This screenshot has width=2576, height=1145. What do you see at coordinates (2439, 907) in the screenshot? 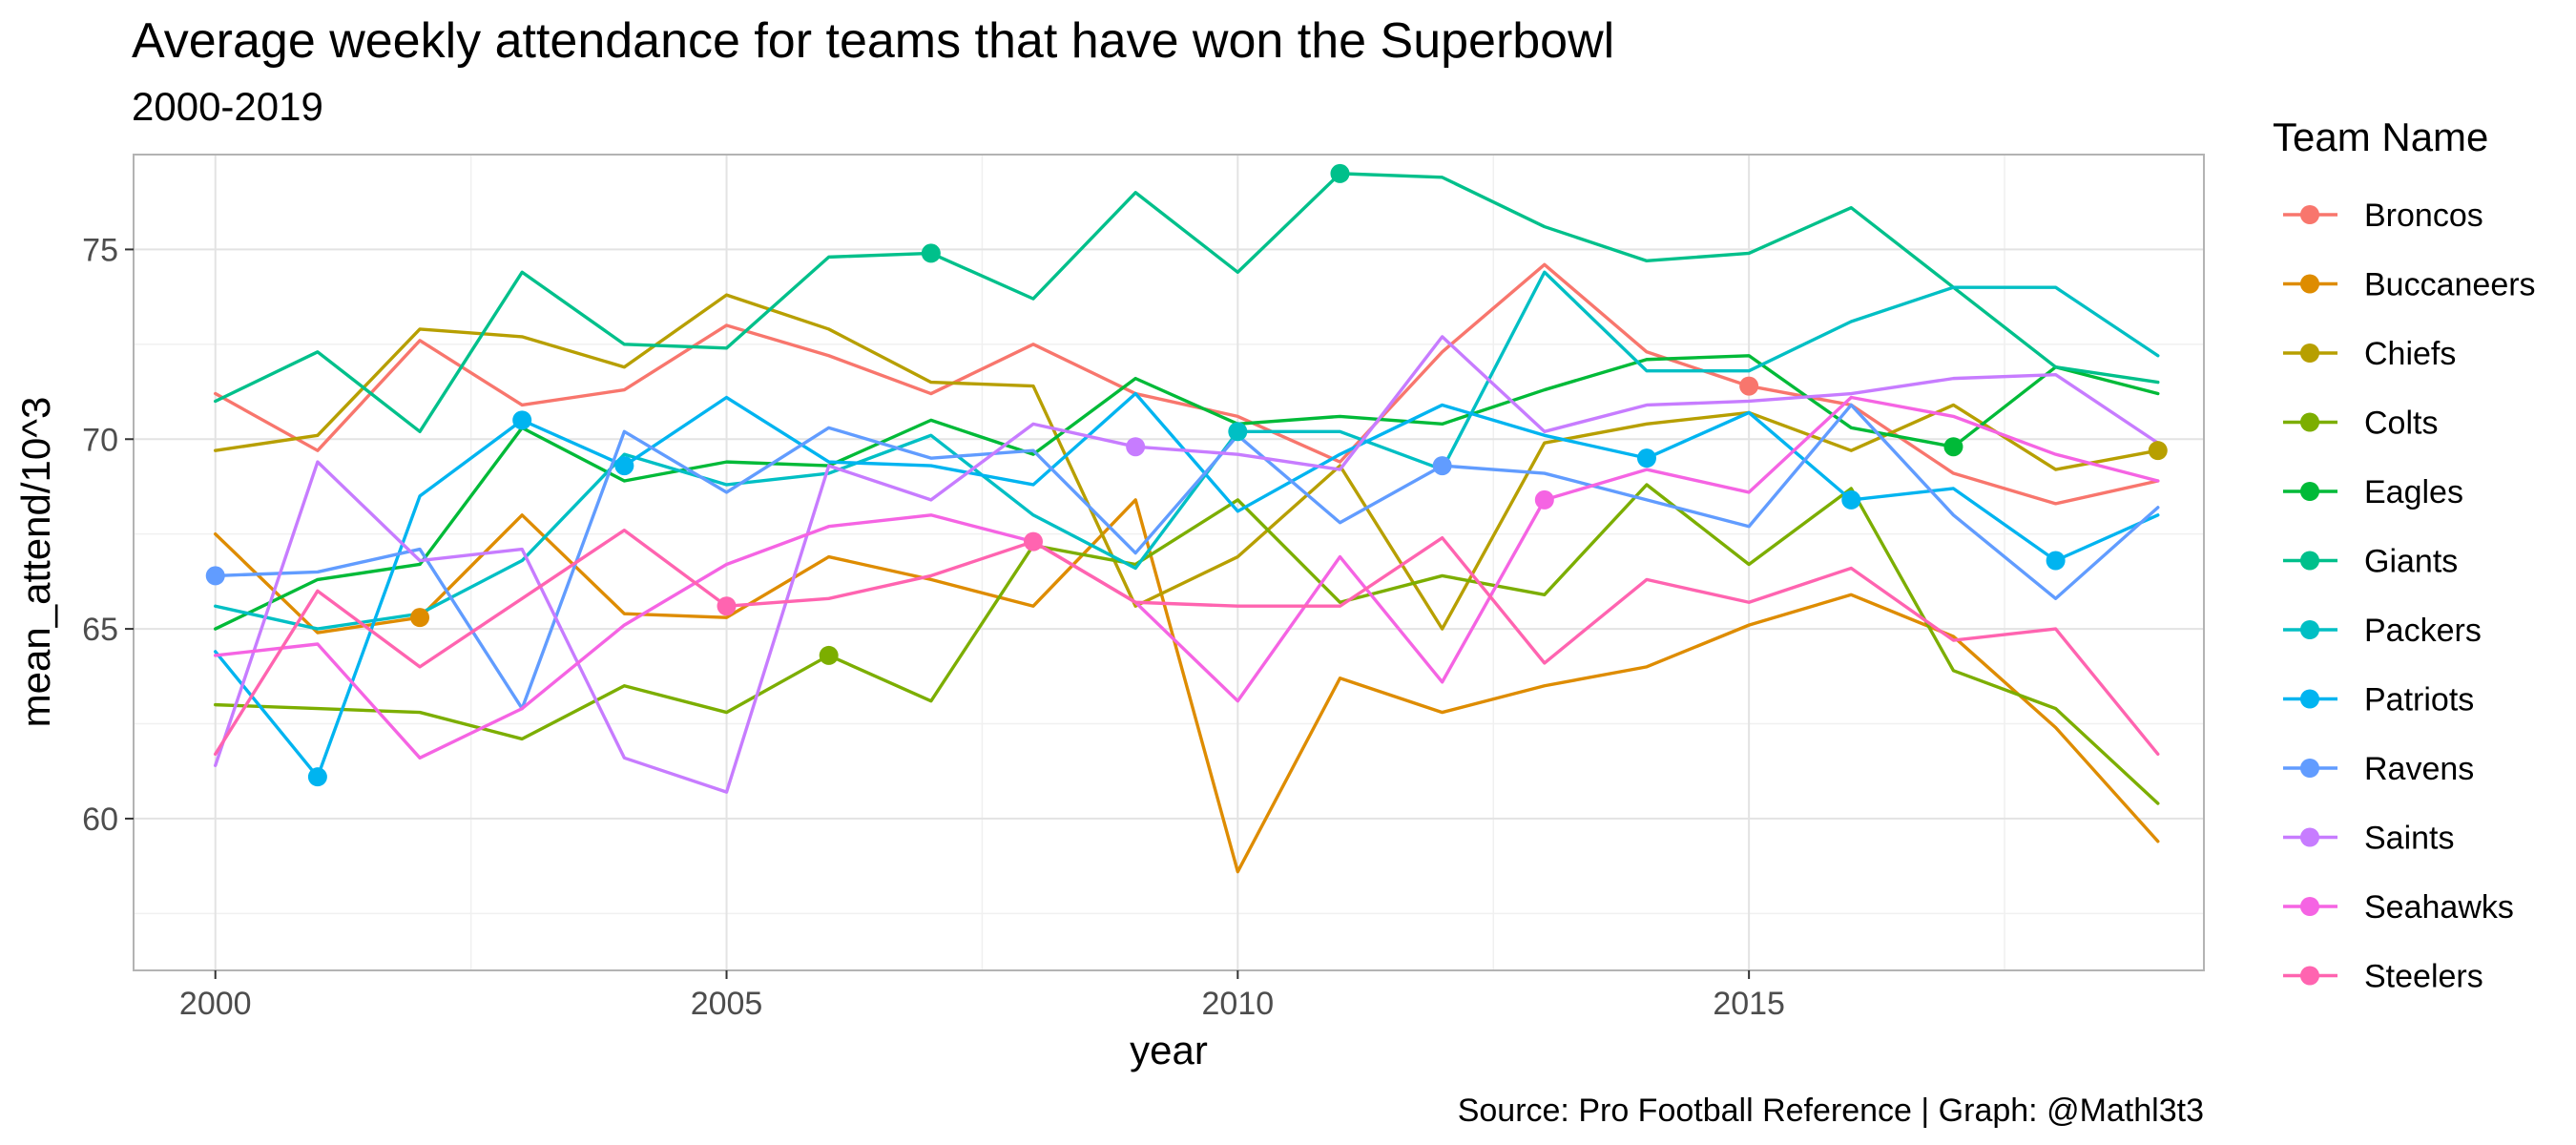
I see `legend-label: Seahawks` at bounding box center [2439, 907].